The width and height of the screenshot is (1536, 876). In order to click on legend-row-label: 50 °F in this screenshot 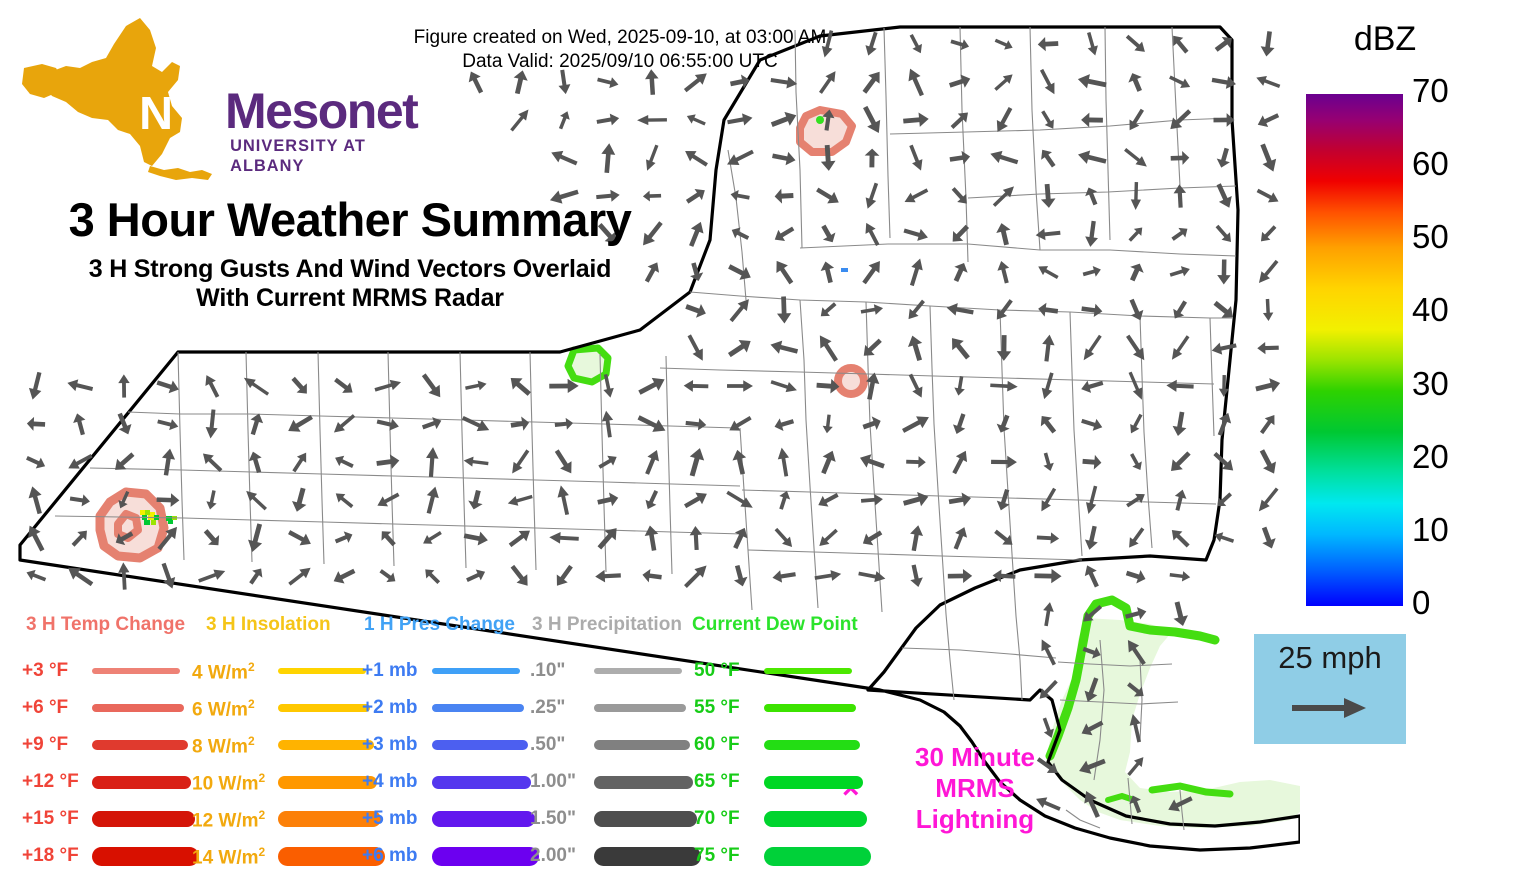, I will do `click(717, 670)`.